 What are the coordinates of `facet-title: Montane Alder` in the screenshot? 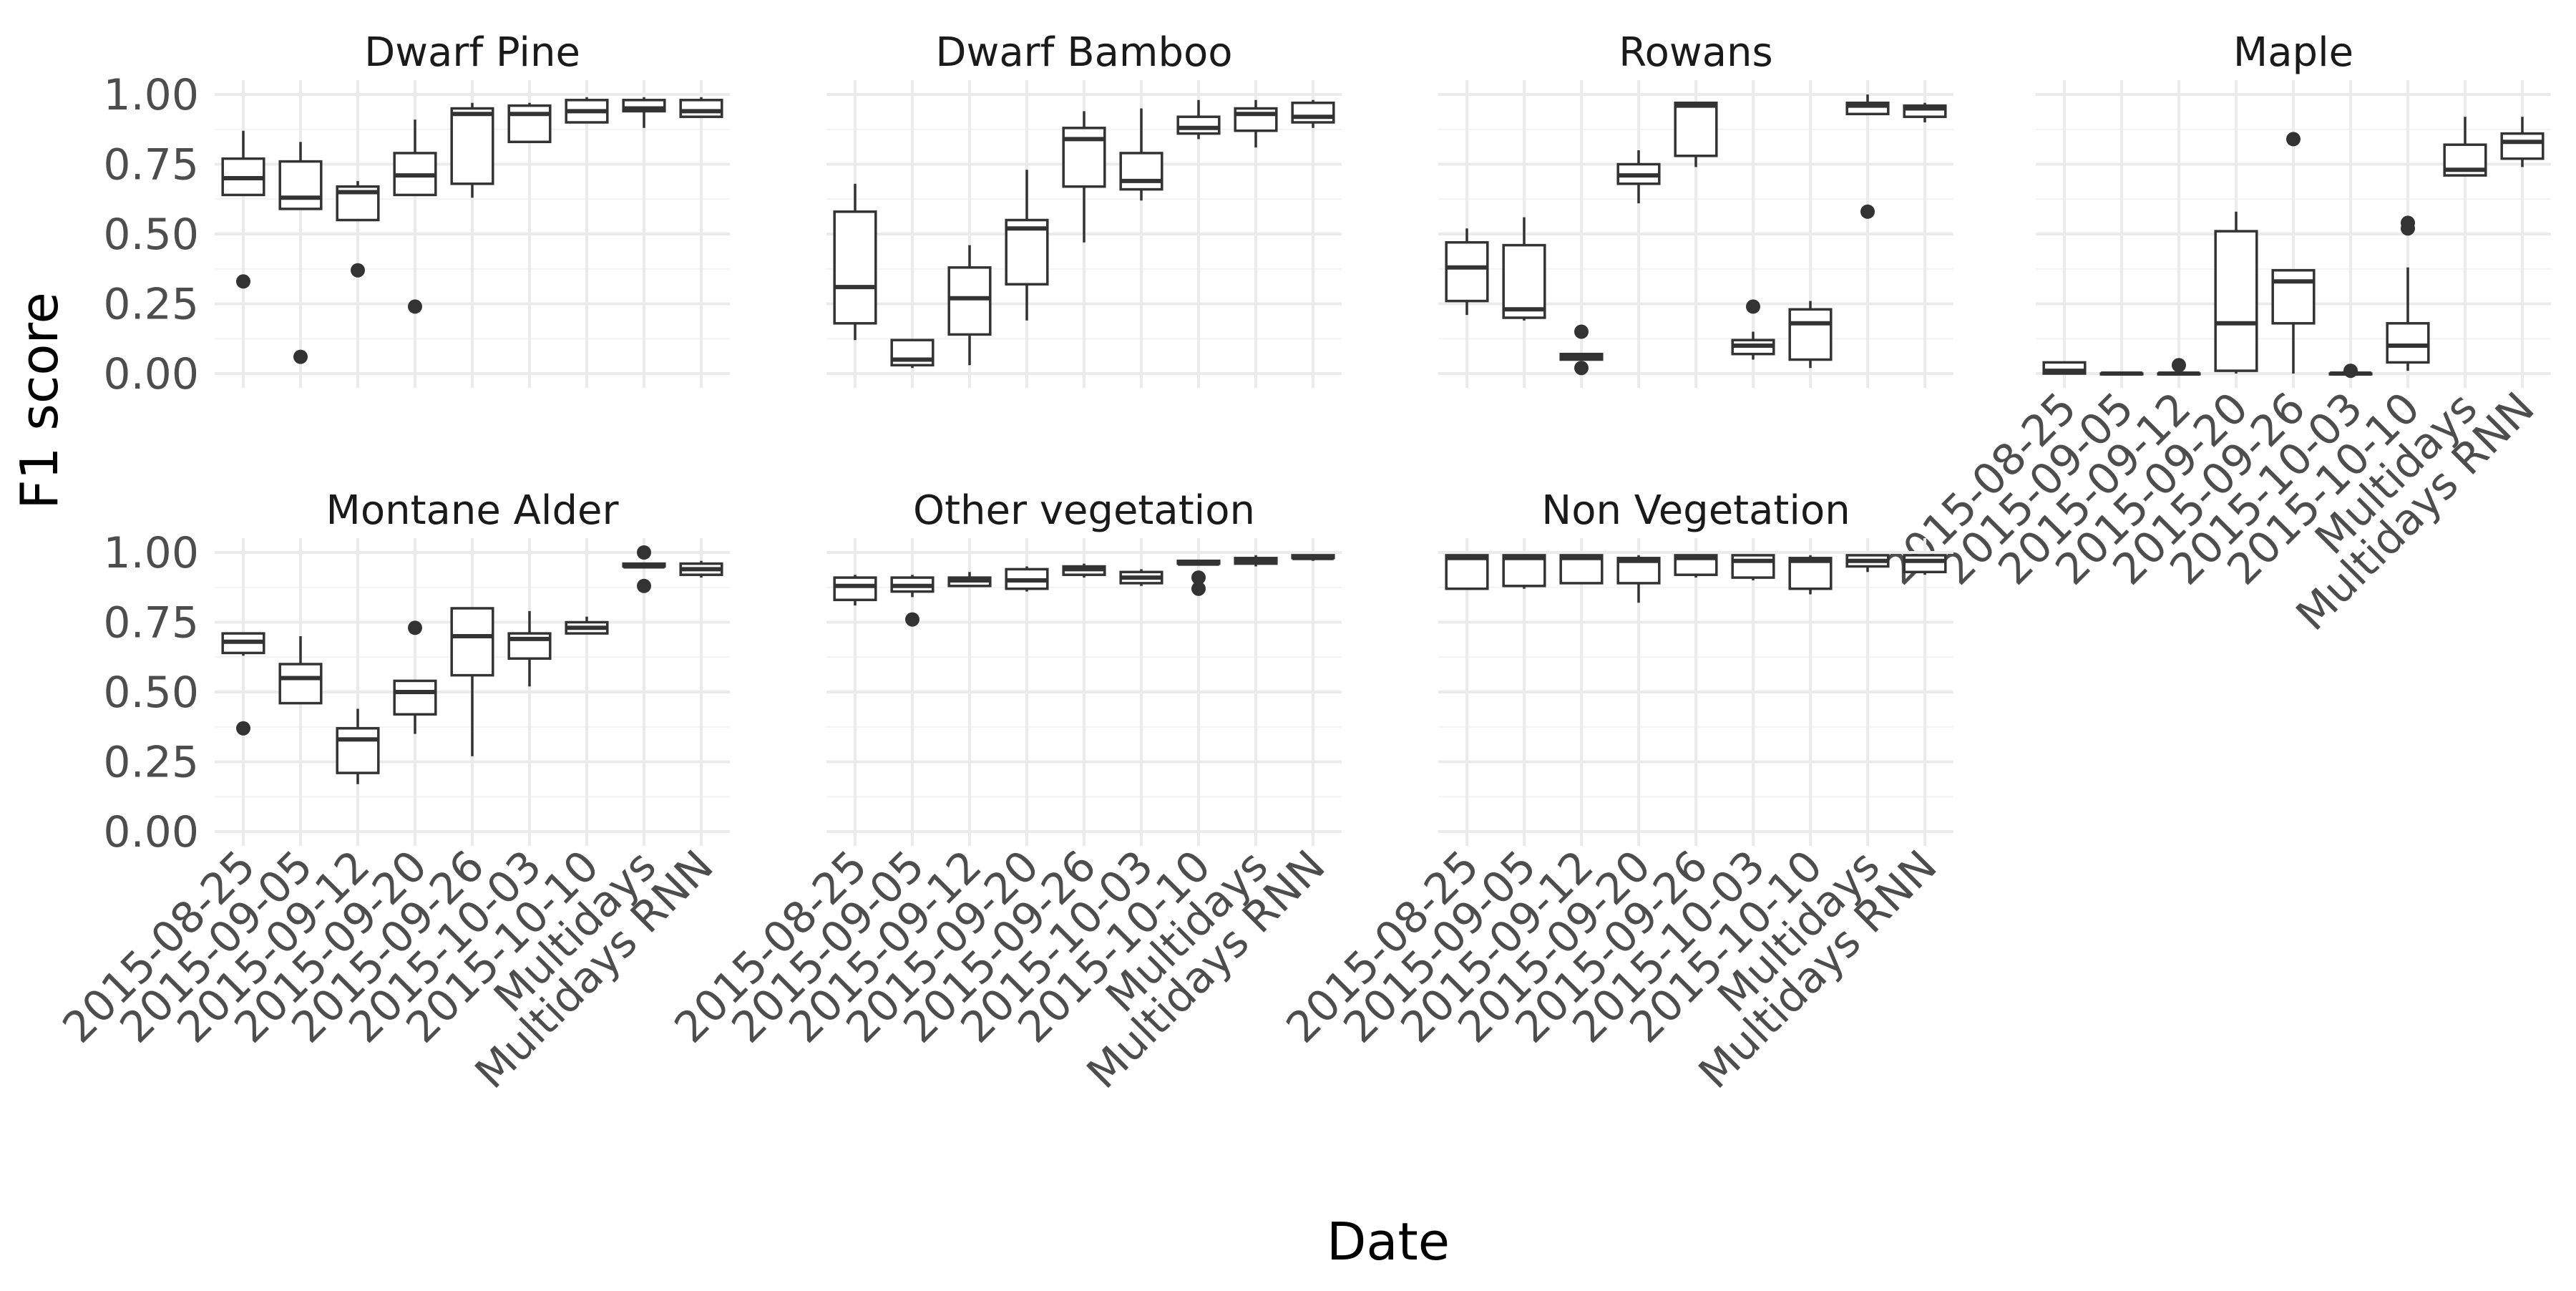 It's located at (473, 510).